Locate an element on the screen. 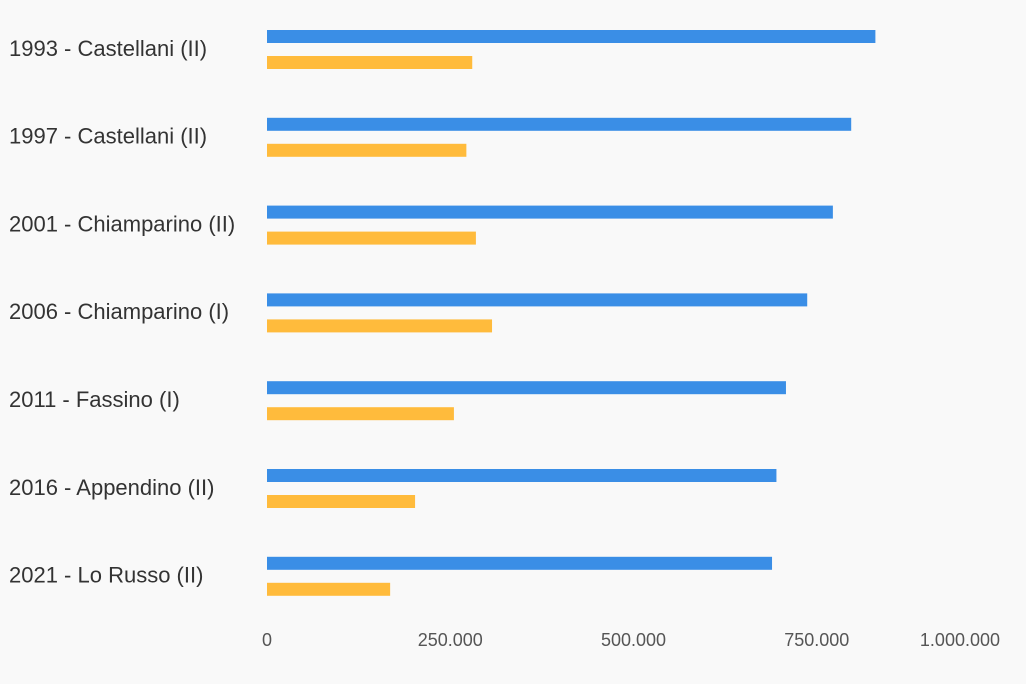 The image size is (1026, 684). category-label: 2001 - Chiamparino (II) is located at coordinates (122, 223).